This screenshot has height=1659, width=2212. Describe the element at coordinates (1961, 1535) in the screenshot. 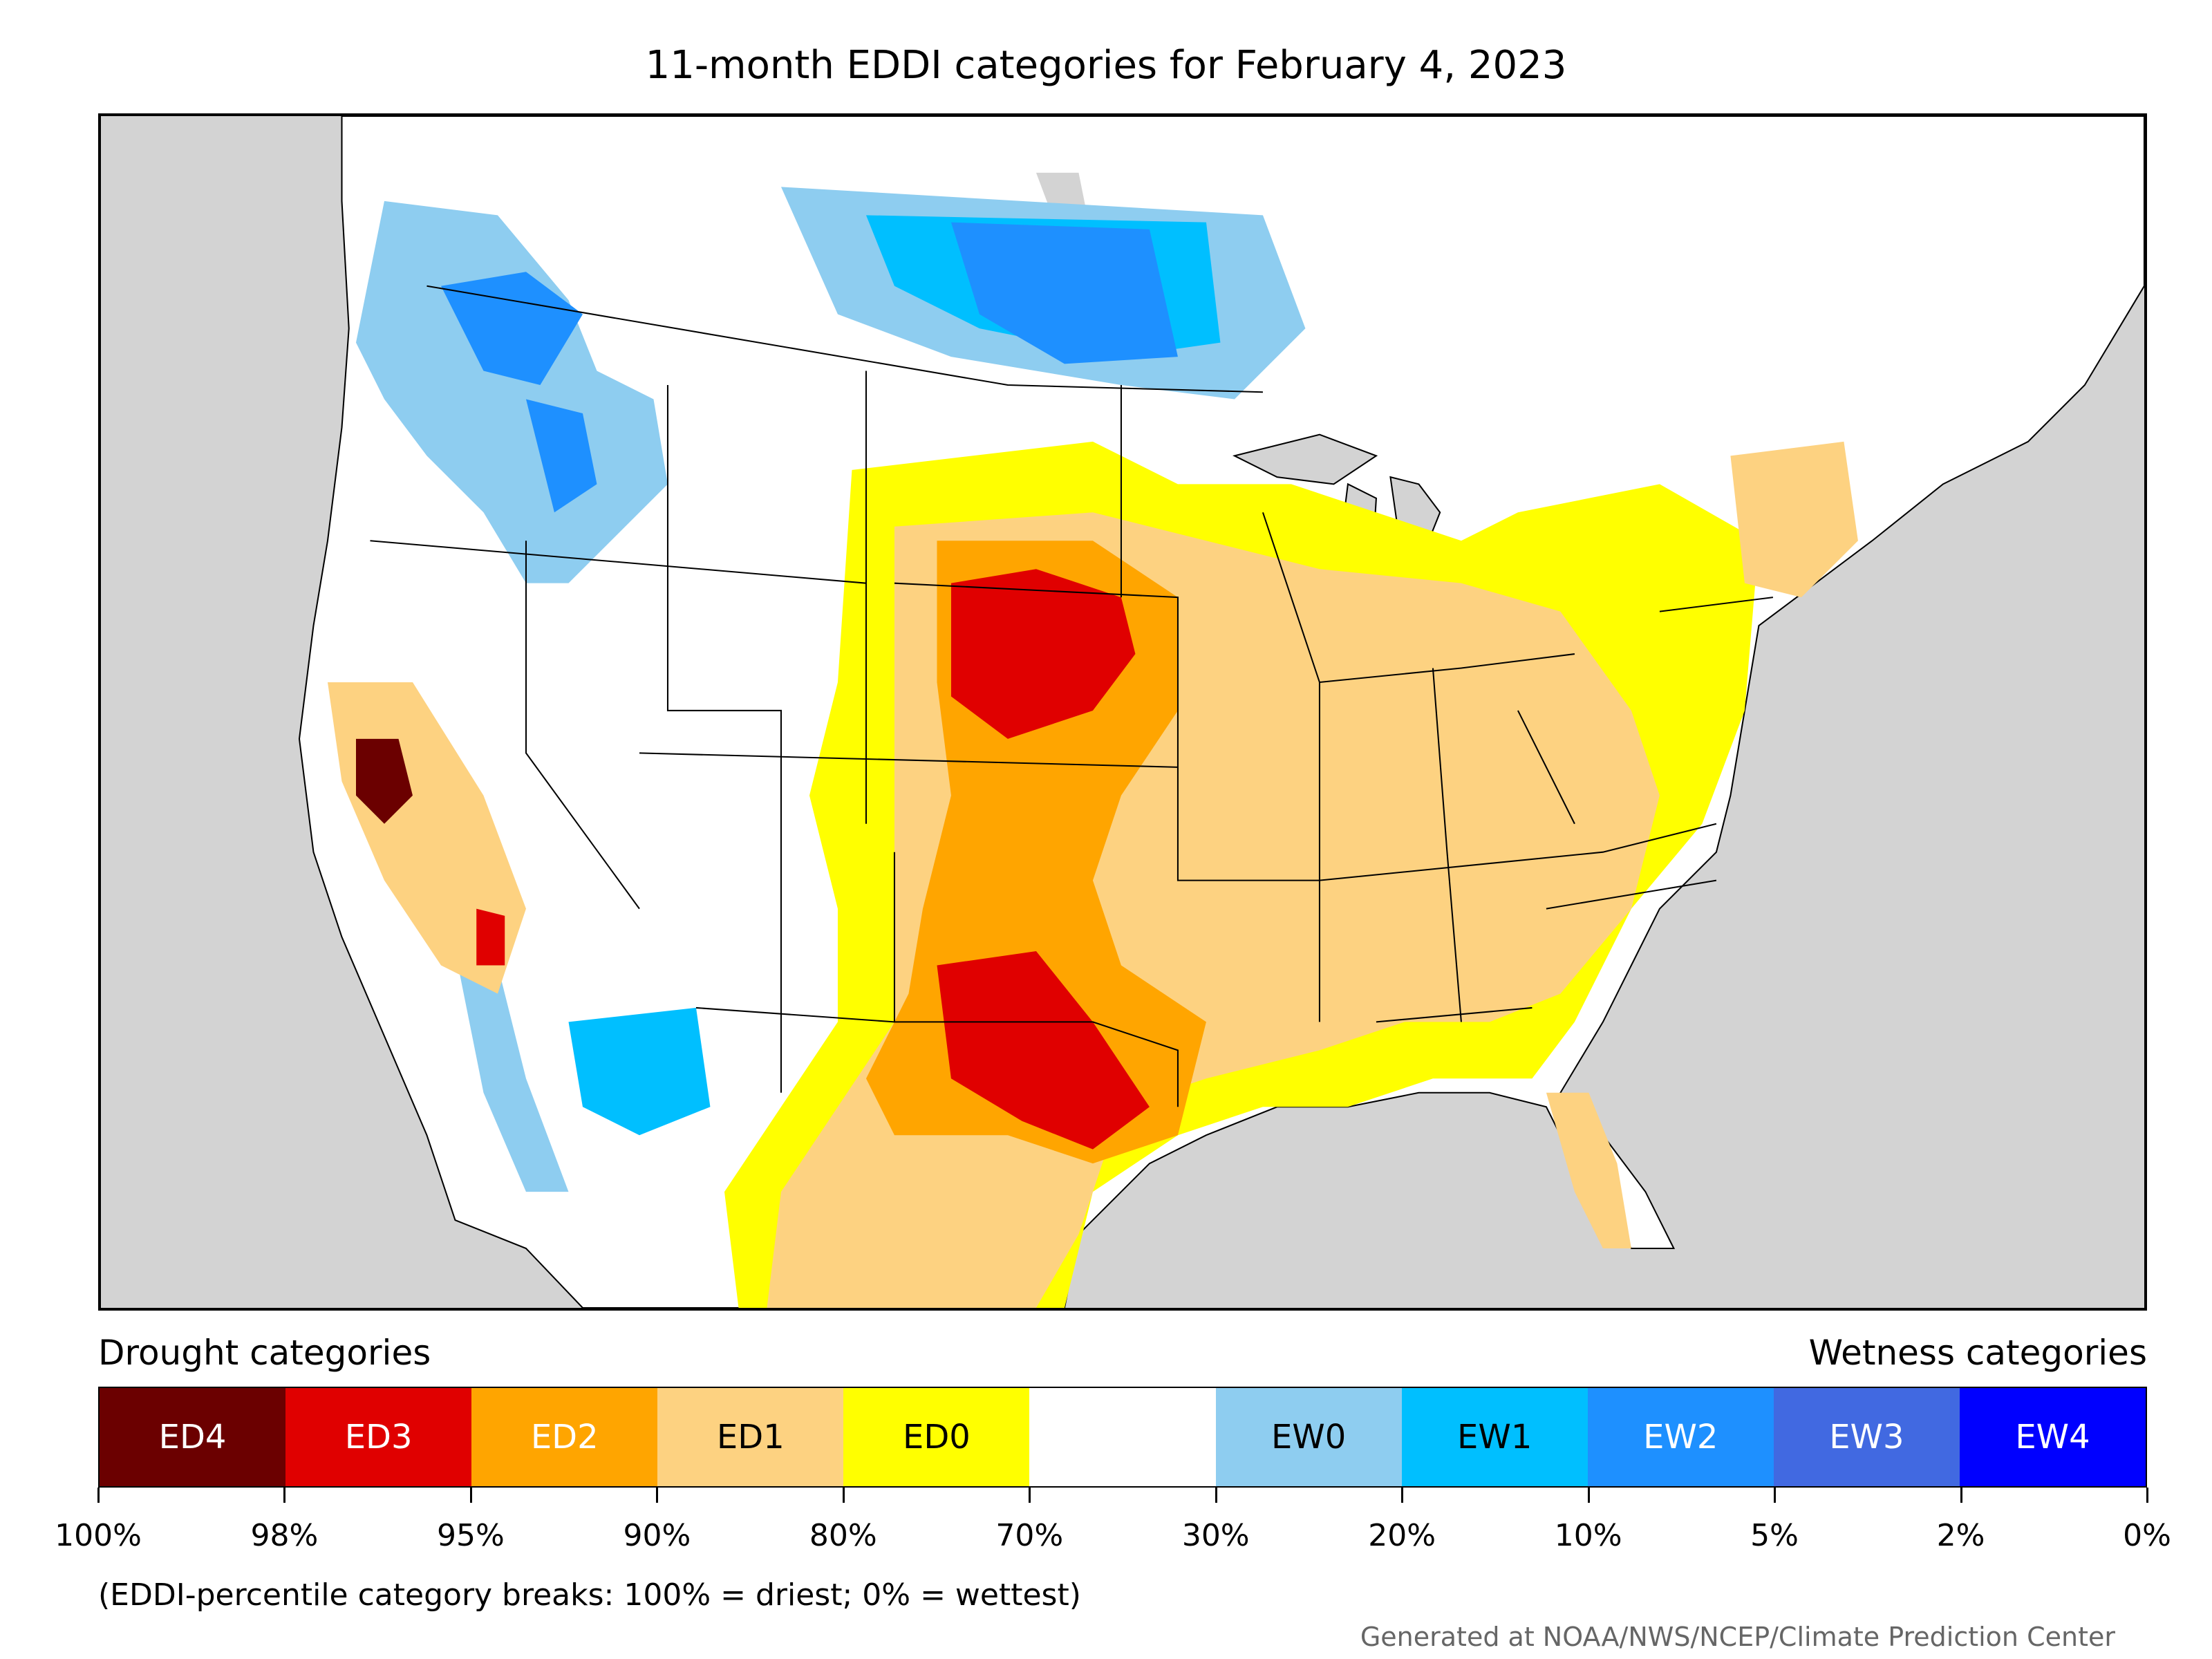

I see `legend-tick-label: 2%` at that location.